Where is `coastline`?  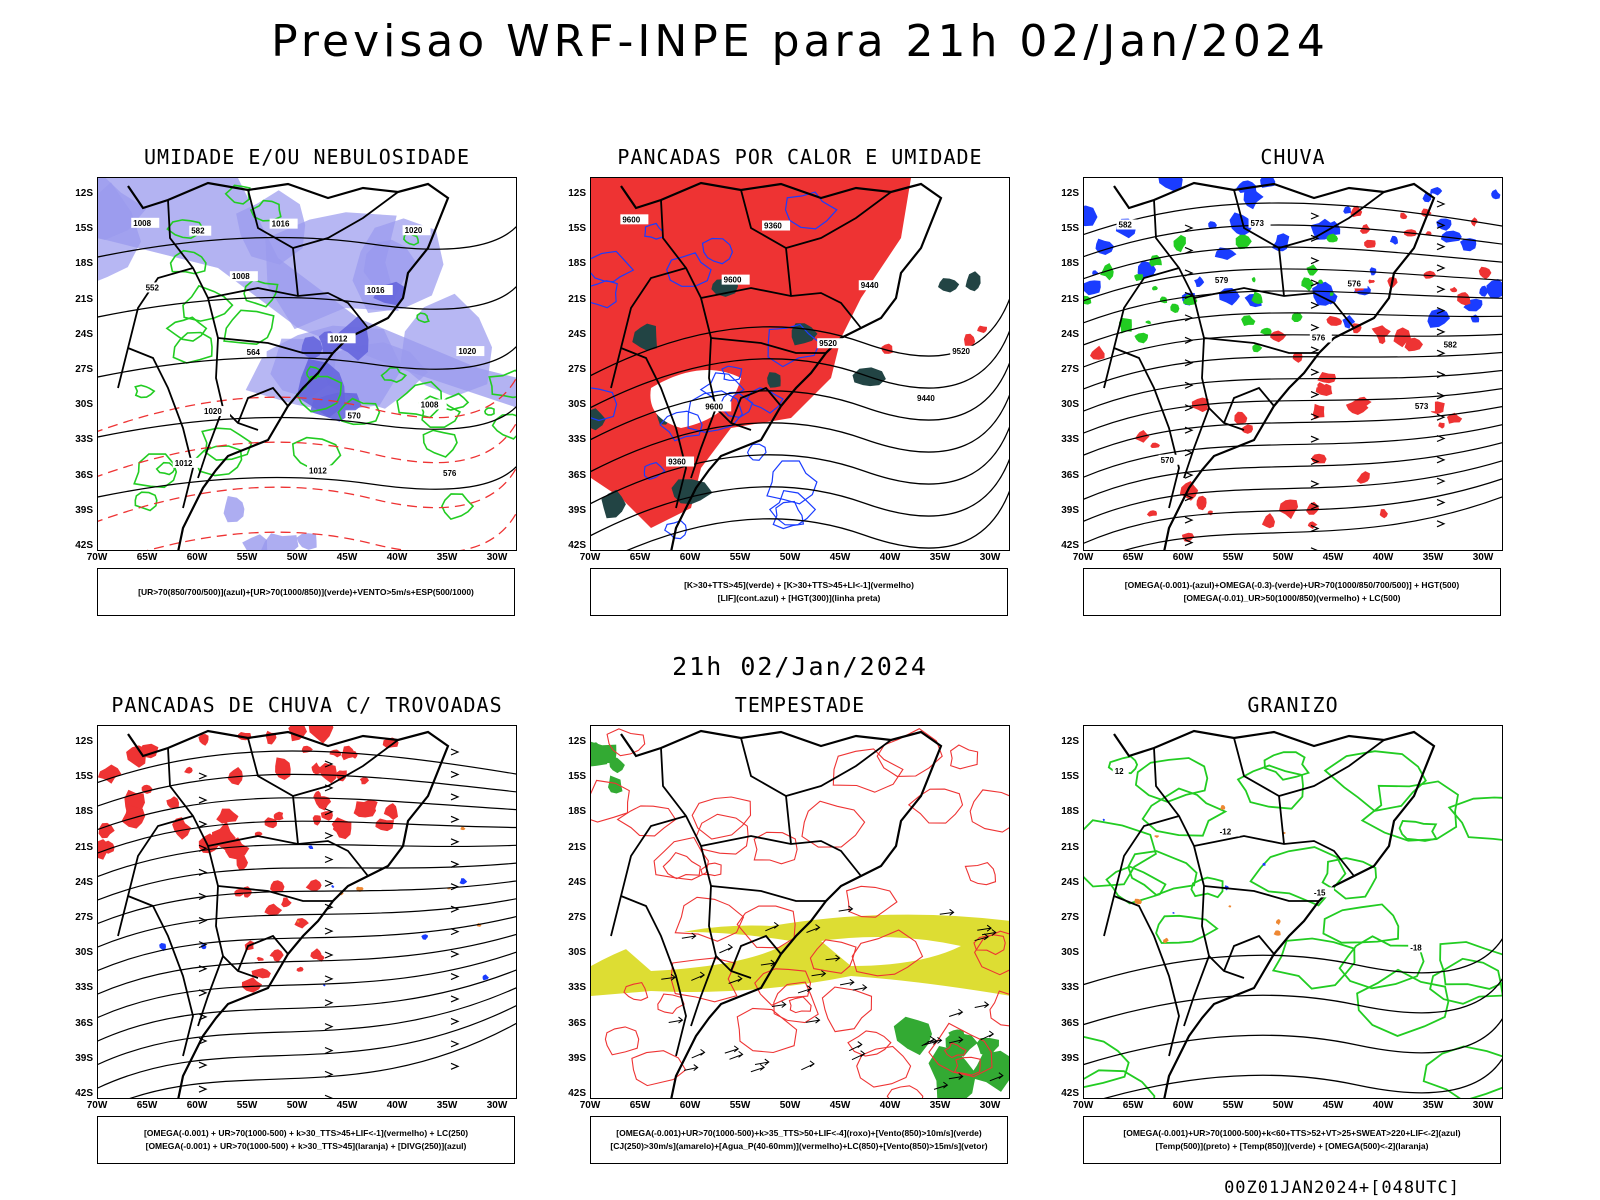 coastline is located at coordinates (781, 913).